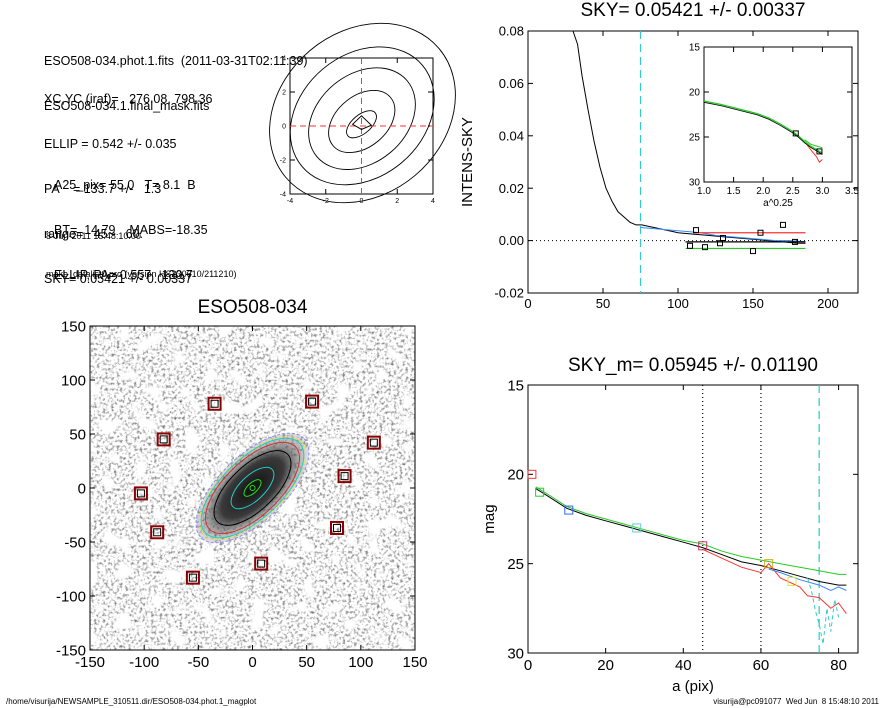 The width and height of the screenshot is (885, 708). I want to click on a25-line: A25_pix= 55.0 T= 8.1 B, so click(125, 185).